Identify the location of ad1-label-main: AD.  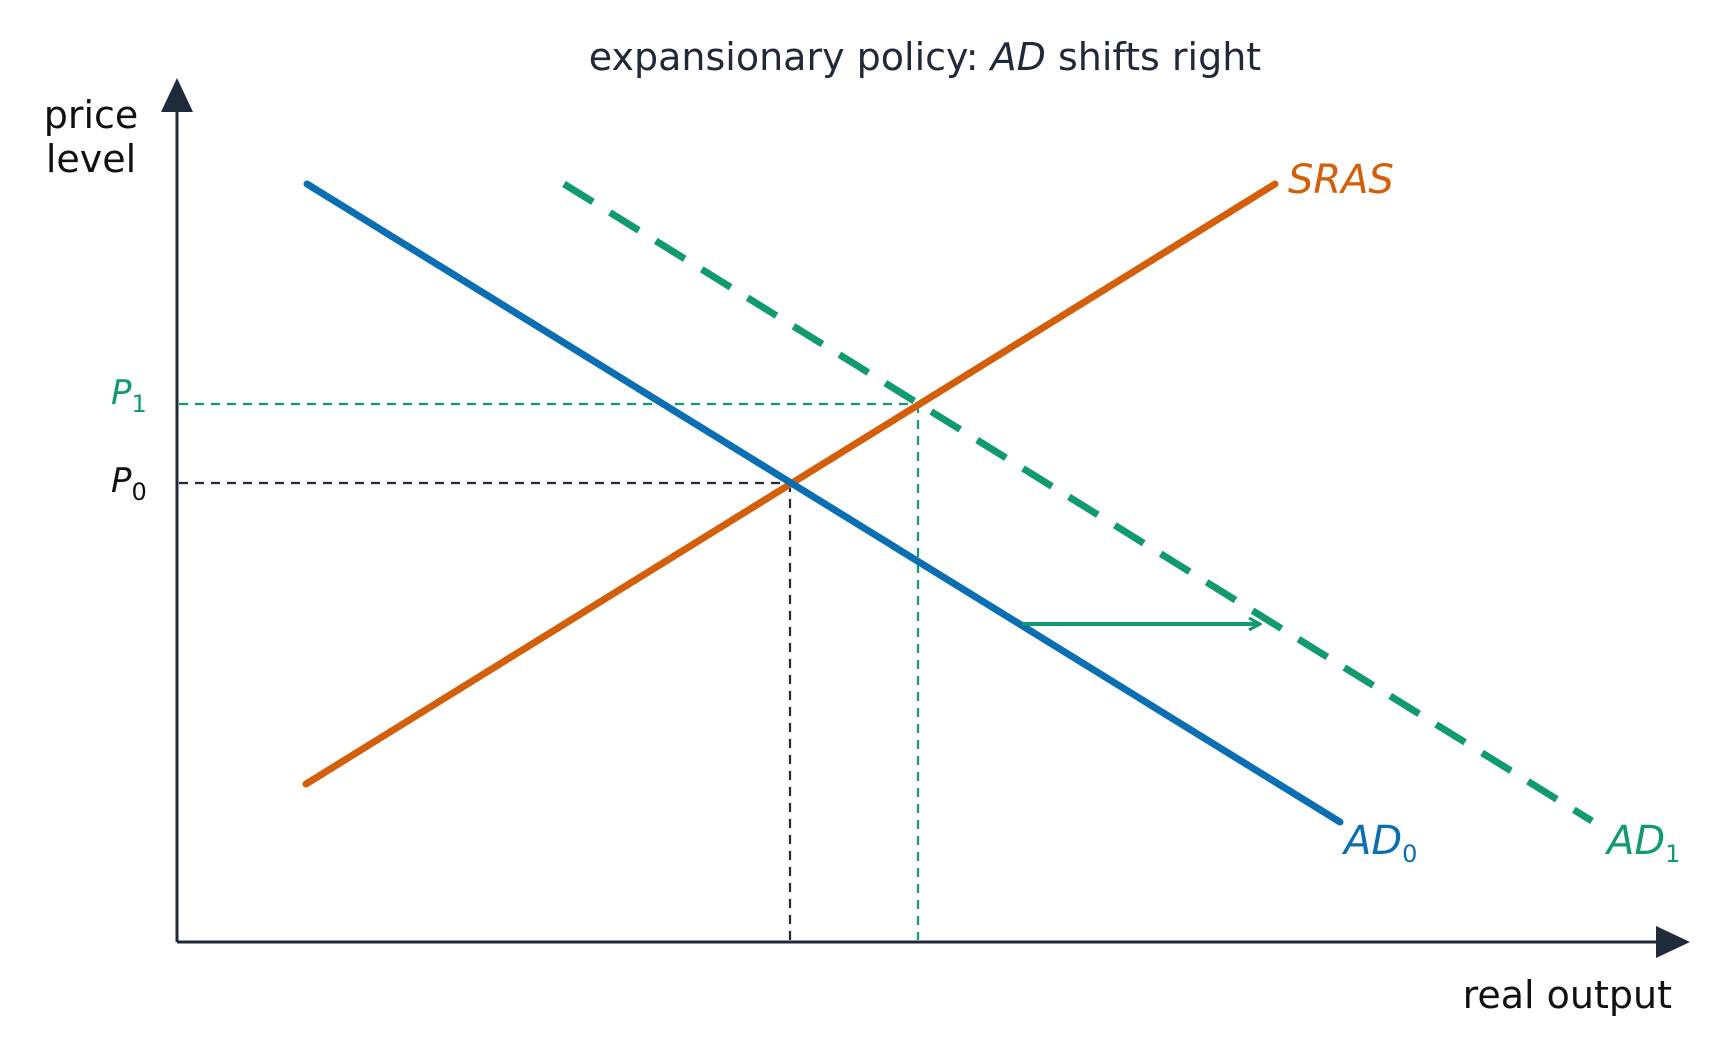
(1634, 841).